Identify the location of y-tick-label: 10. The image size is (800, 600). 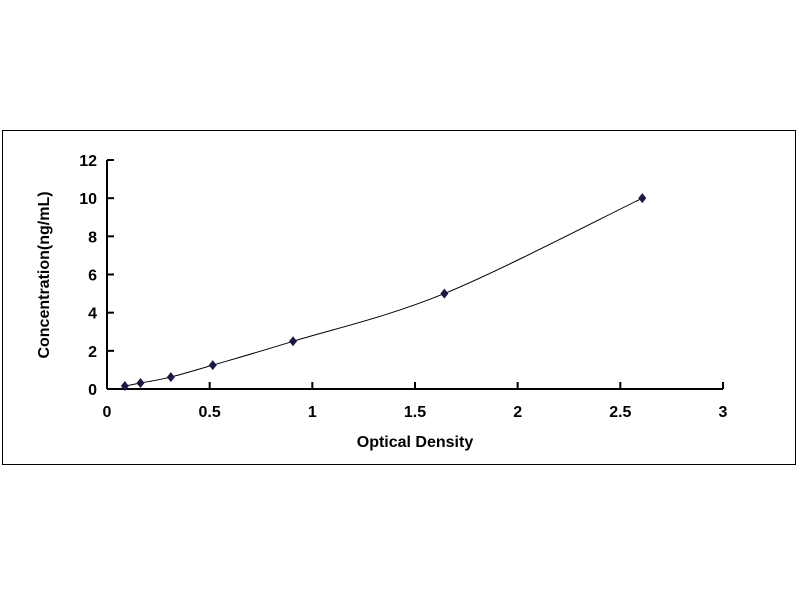
(88, 199).